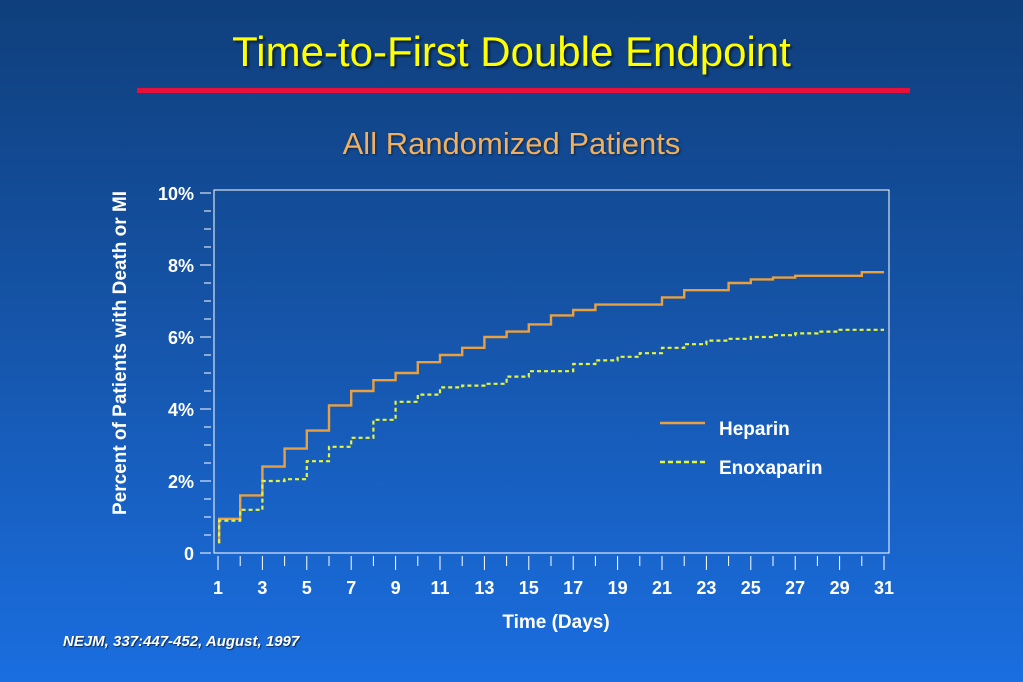  I want to click on legend-label-heparin: Heparin, so click(754, 429).